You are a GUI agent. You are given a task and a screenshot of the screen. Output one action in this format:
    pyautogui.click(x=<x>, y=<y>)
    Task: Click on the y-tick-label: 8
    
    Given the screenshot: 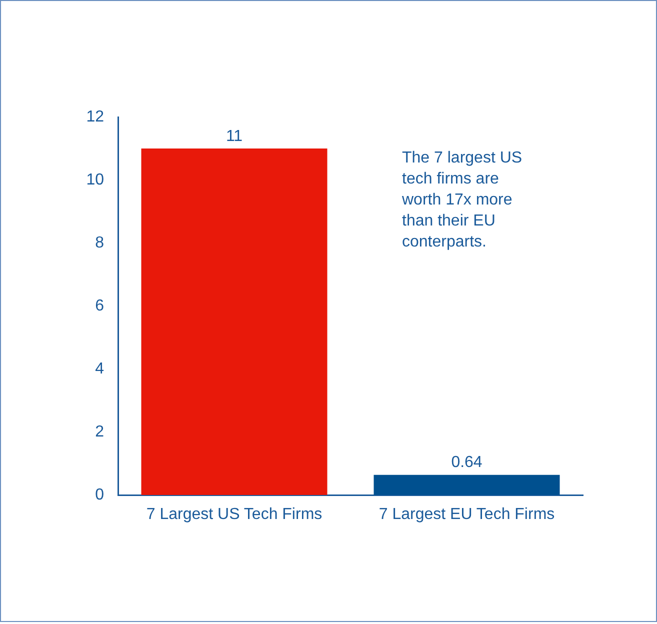 What is the action you would take?
    pyautogui.click(x=99, y=243)
    